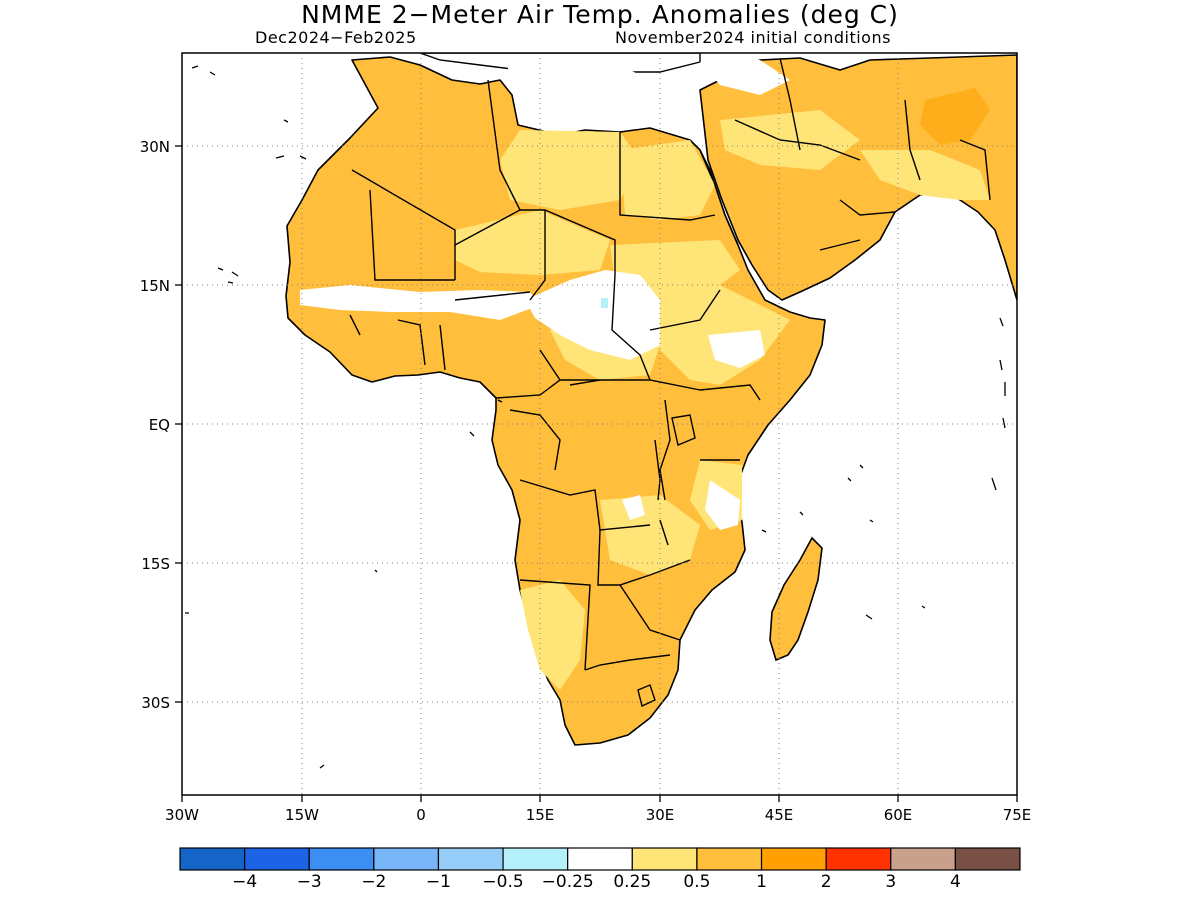 The image size is (1200, 900). I want to click on colorbar-label: 4, so click(955, 882).